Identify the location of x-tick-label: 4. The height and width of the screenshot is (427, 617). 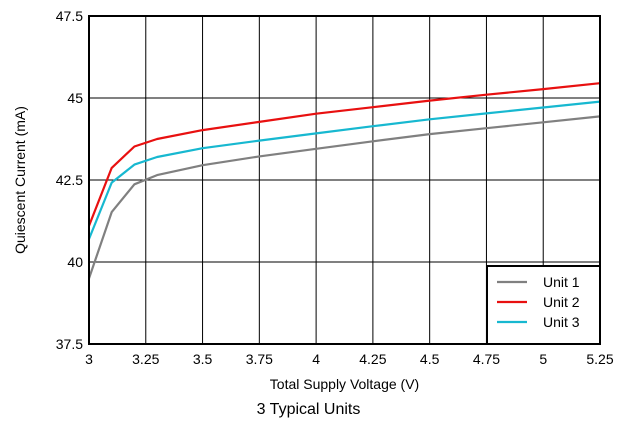
(316, 359).